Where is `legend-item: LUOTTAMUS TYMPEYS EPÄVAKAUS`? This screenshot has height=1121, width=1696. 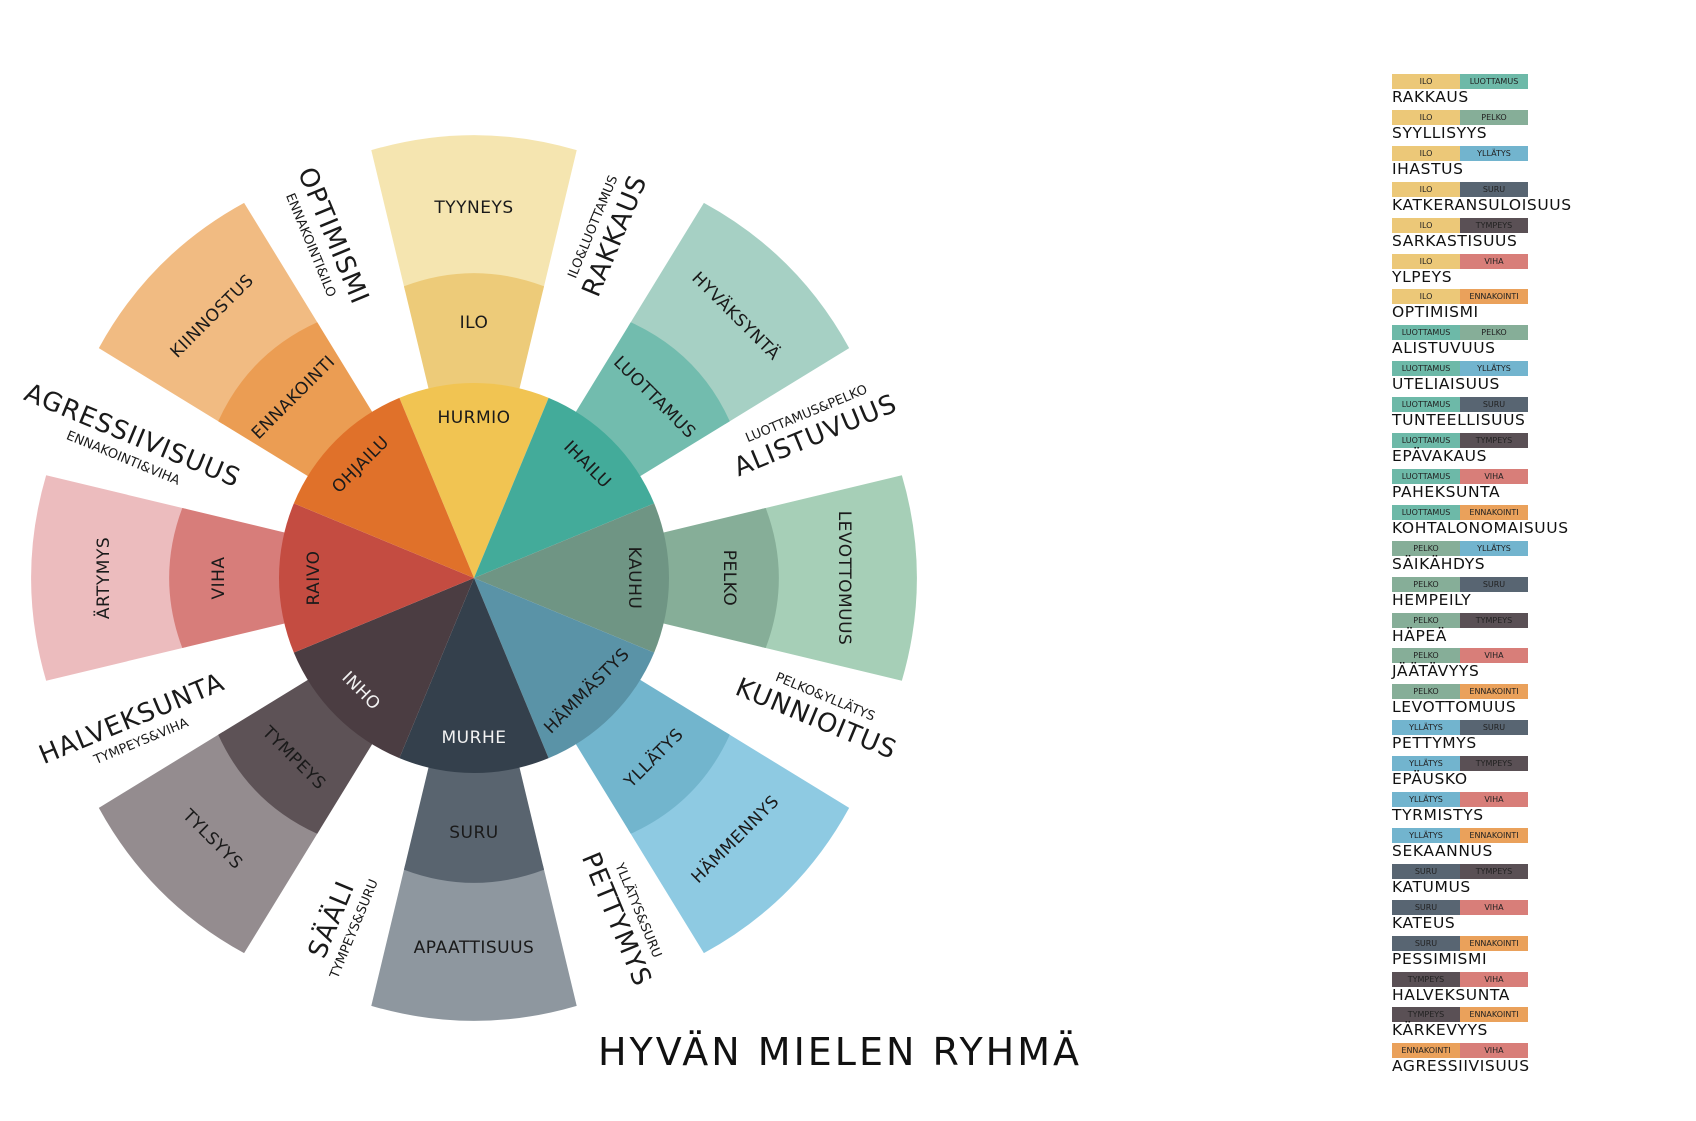
legend-item: LUOTTAMUS TYMPEYS EPÄVAKAUS is located at coordinates (1542, 451).